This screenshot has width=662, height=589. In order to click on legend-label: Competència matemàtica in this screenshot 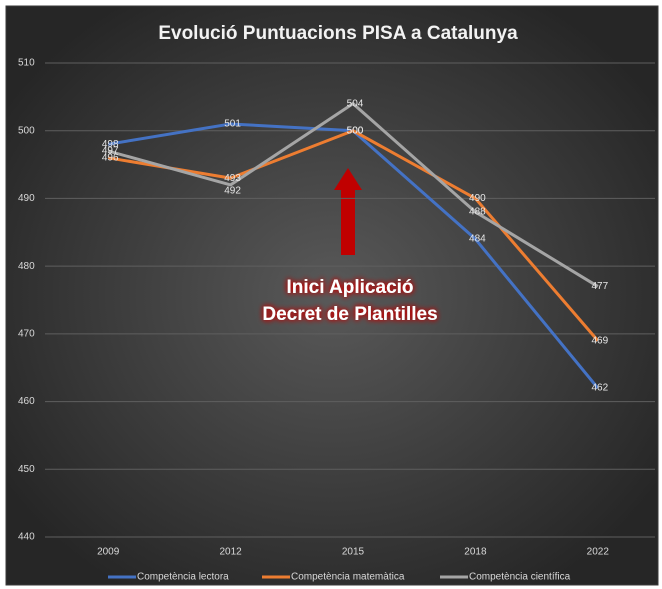, I will do `click(348, 577)`.